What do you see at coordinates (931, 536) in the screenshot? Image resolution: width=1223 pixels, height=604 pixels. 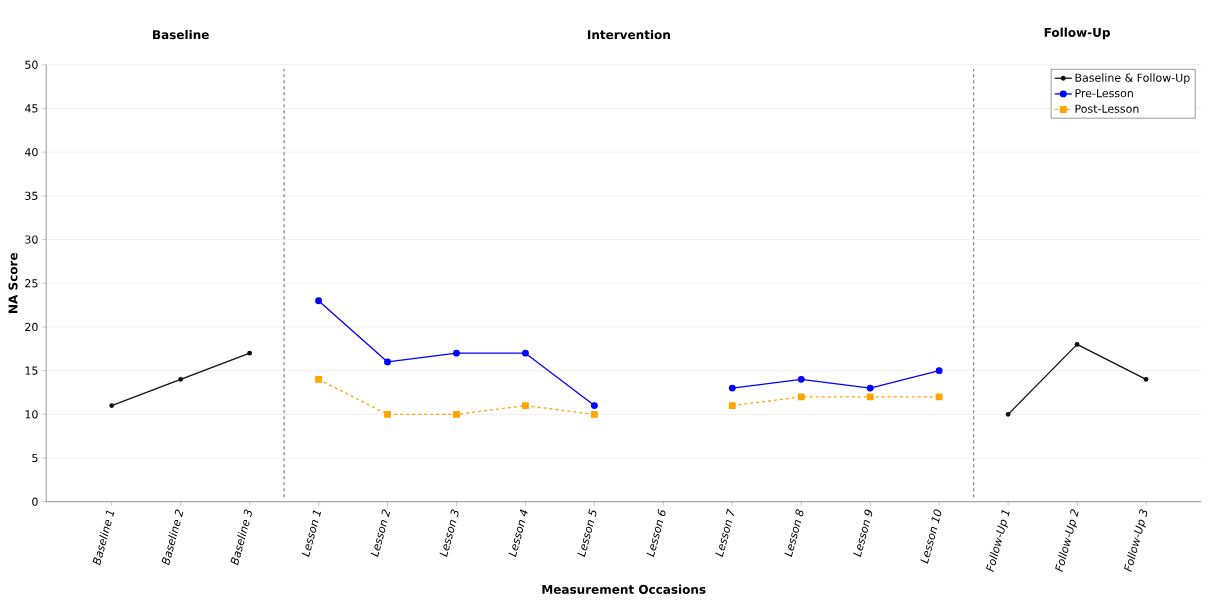 I see `x-tick-label: Lesson 10` at bounding box center [931, 536].